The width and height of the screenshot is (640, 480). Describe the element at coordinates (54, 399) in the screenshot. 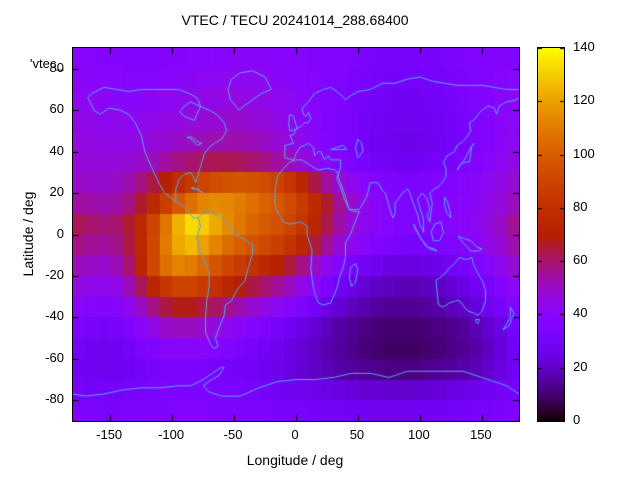

I see `y-tick-label: -80` at that location.